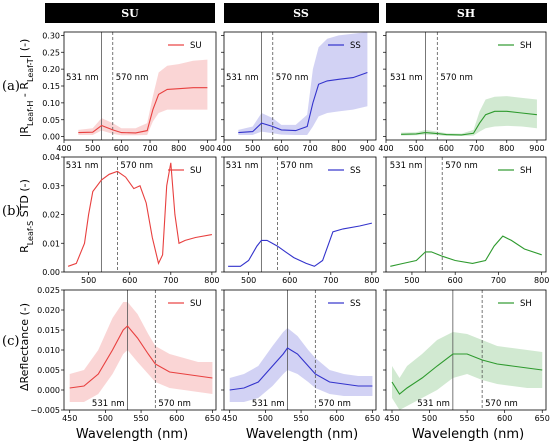 The width and height of the screenshot is (550, 444). I want to click on x-tick-label-a-su: 500, so click(92, 148).